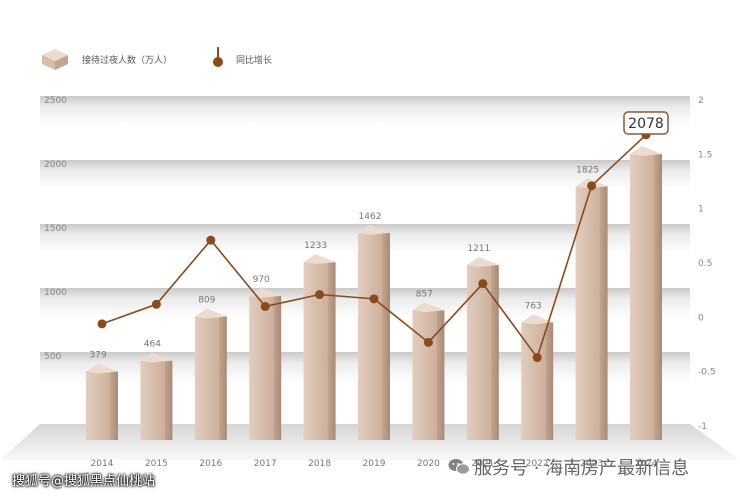 Image resolution: width=740 pixels, height=498 pixels. What do you see at coordinates (176, 59) in the screenshot?
I see `chart-legend: 接待过夜人数（万人） 同比增长` at bounding box center [176, 59].